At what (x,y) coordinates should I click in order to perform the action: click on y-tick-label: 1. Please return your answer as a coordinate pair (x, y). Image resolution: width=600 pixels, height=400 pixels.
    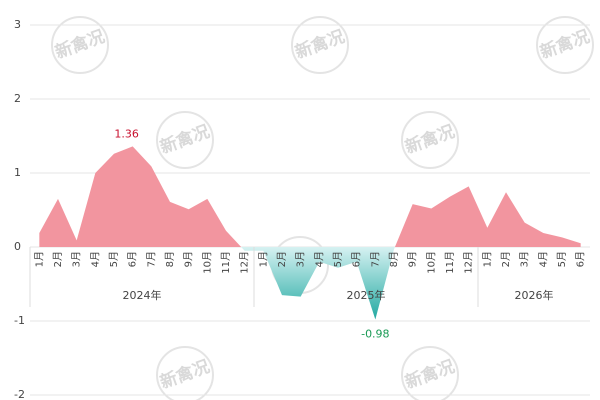
    Looking at the image, I should click on (17, 172).